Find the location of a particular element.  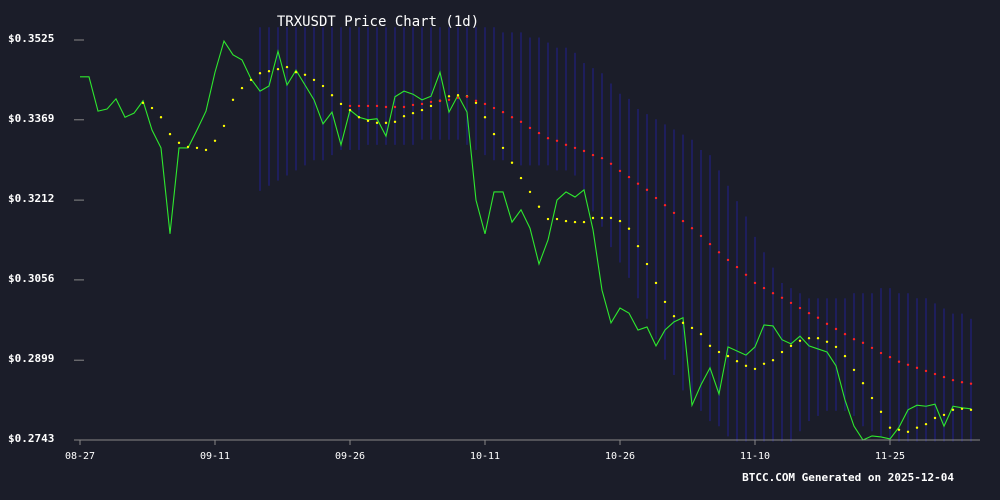

footer: BTCC.COM Generated on 2025-12-04 is located at coordinates (848, 477).